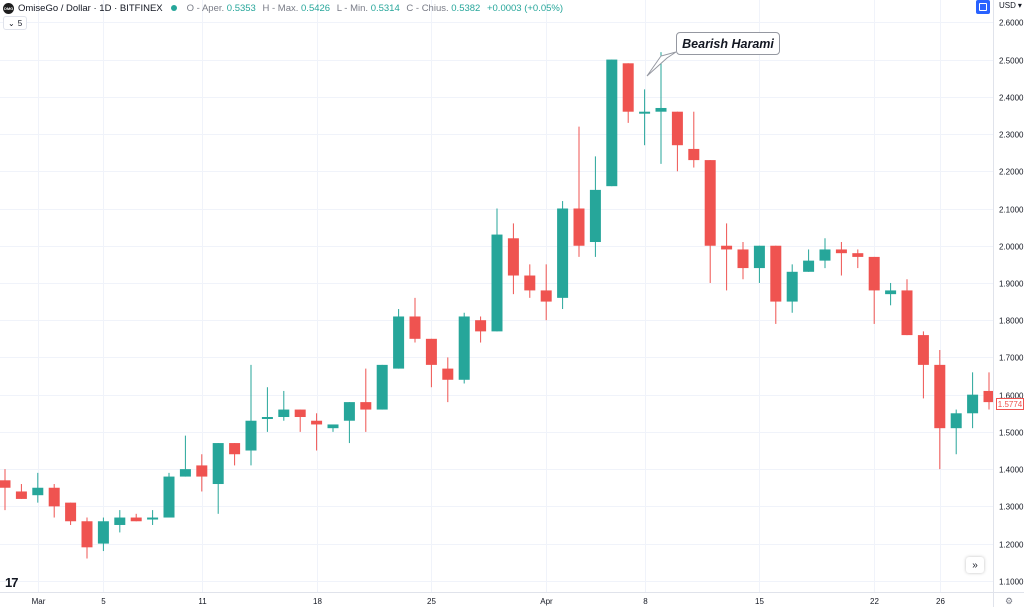  I want to click on currency-selector: USD ▾, so click(1010, 5).